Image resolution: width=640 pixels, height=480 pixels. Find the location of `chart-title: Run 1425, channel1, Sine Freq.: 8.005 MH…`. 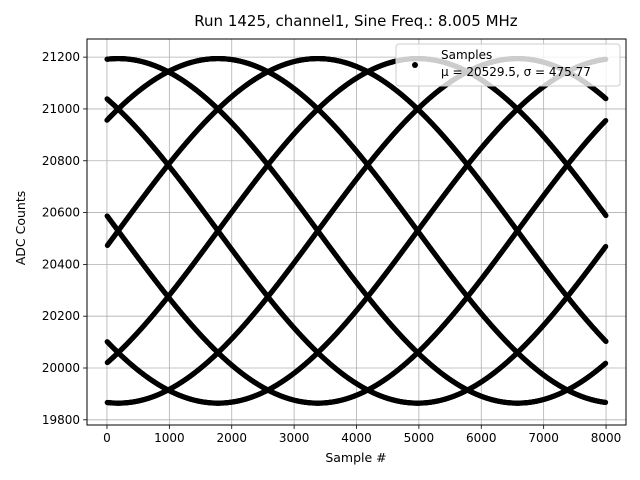

chart-title: Run 1425, channel1, Sine Freq.: 8.005 MH… is located at coordinates (356, 21).